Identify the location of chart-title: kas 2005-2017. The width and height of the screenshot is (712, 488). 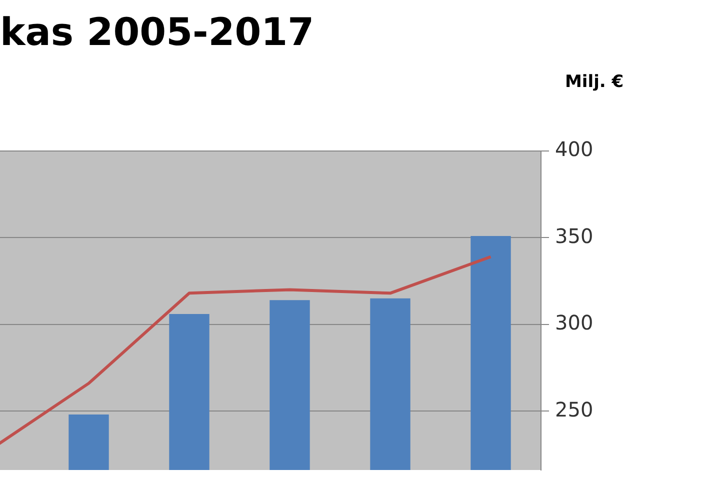
(157, 32).